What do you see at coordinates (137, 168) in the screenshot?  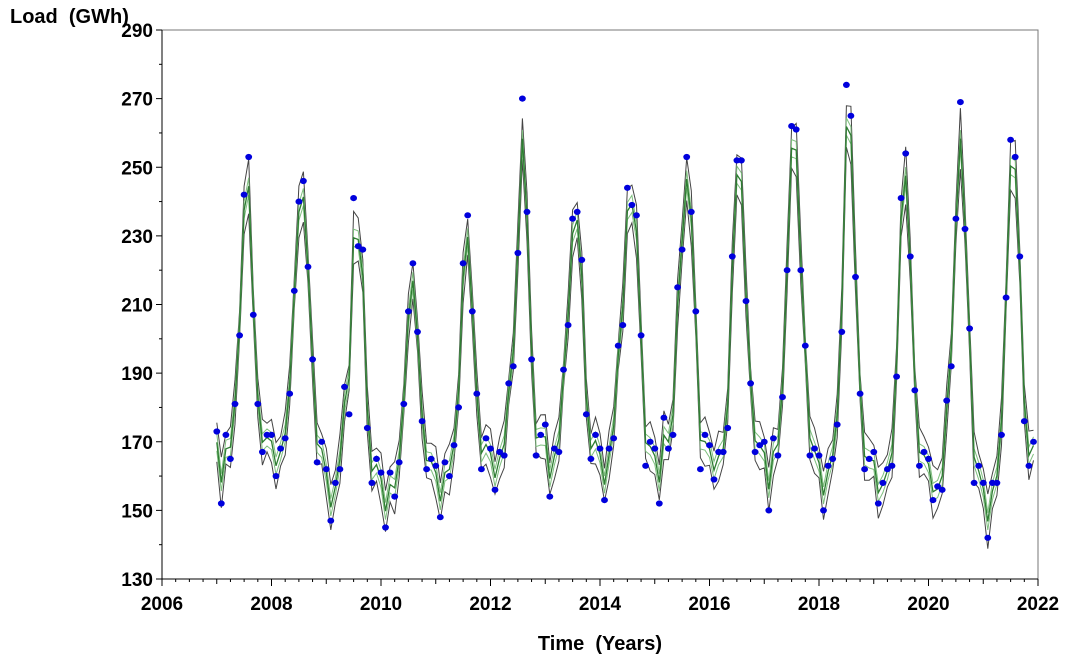 I see `y-tick-label: 250` at bounding box center [137, 168].